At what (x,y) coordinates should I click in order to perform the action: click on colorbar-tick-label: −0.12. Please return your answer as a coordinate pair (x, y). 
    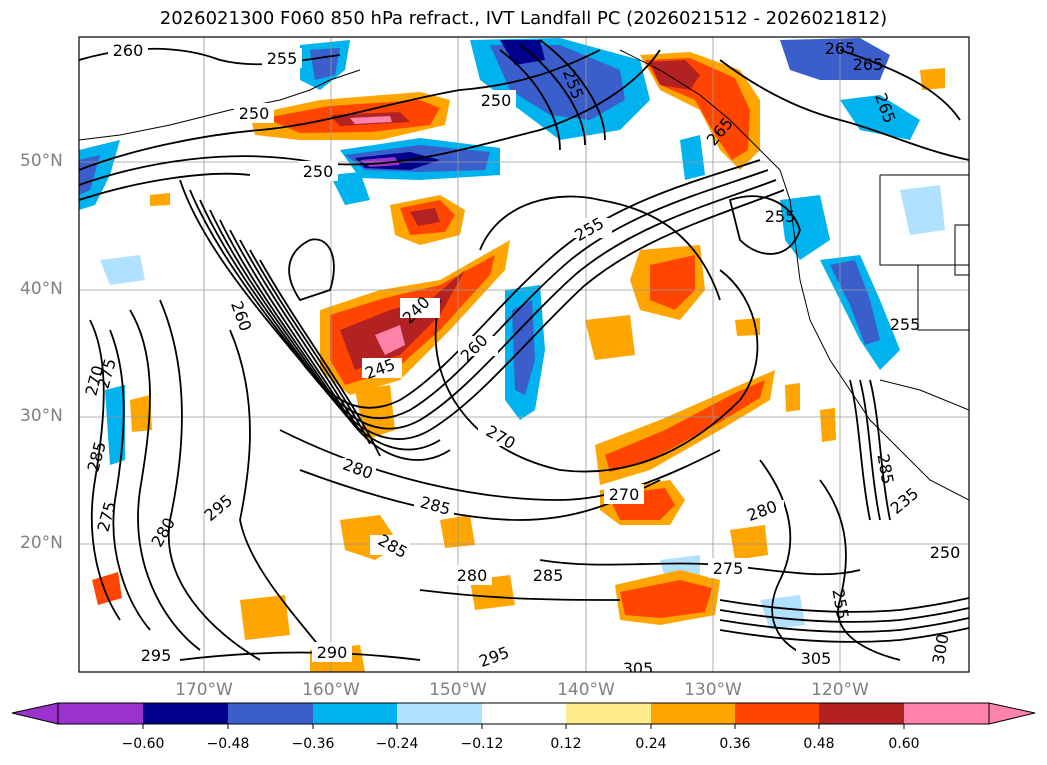
    Looking at the image, I should click on (482, 744).